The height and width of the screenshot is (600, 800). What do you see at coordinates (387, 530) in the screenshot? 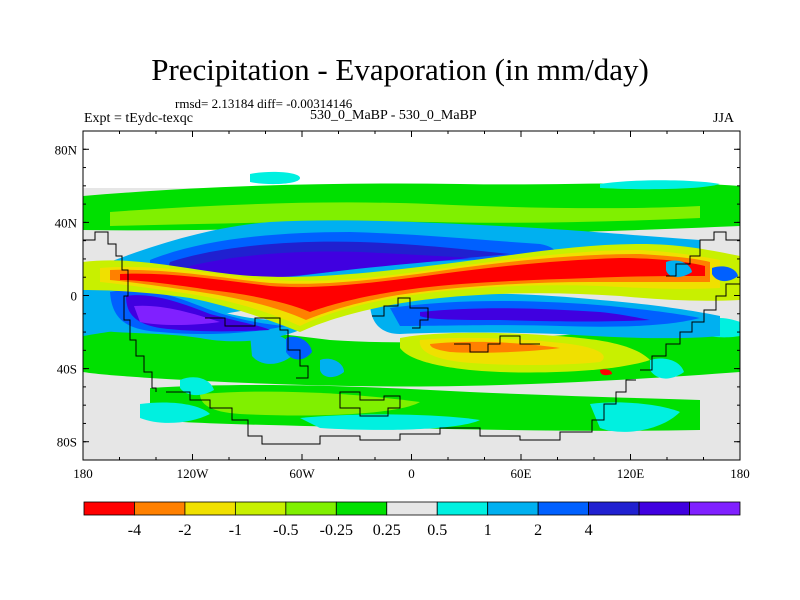
I see `colorbar-label: 0.25` at bounding box center [387, 530].